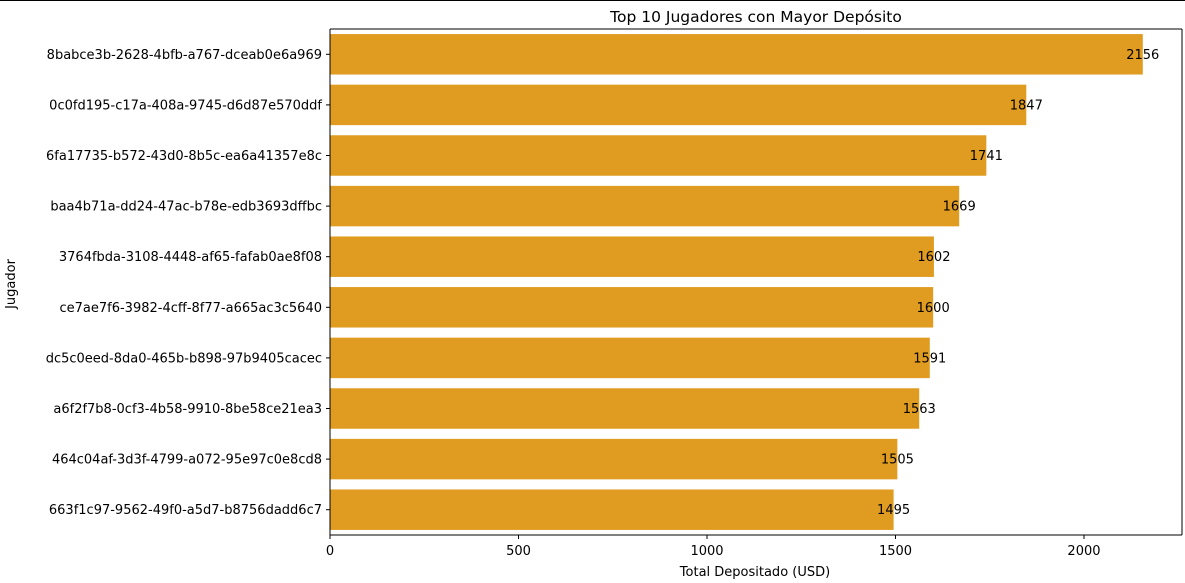 This screenshot has width=1185, height=583. I want to click on data-label: 1741, so click(986, 156).